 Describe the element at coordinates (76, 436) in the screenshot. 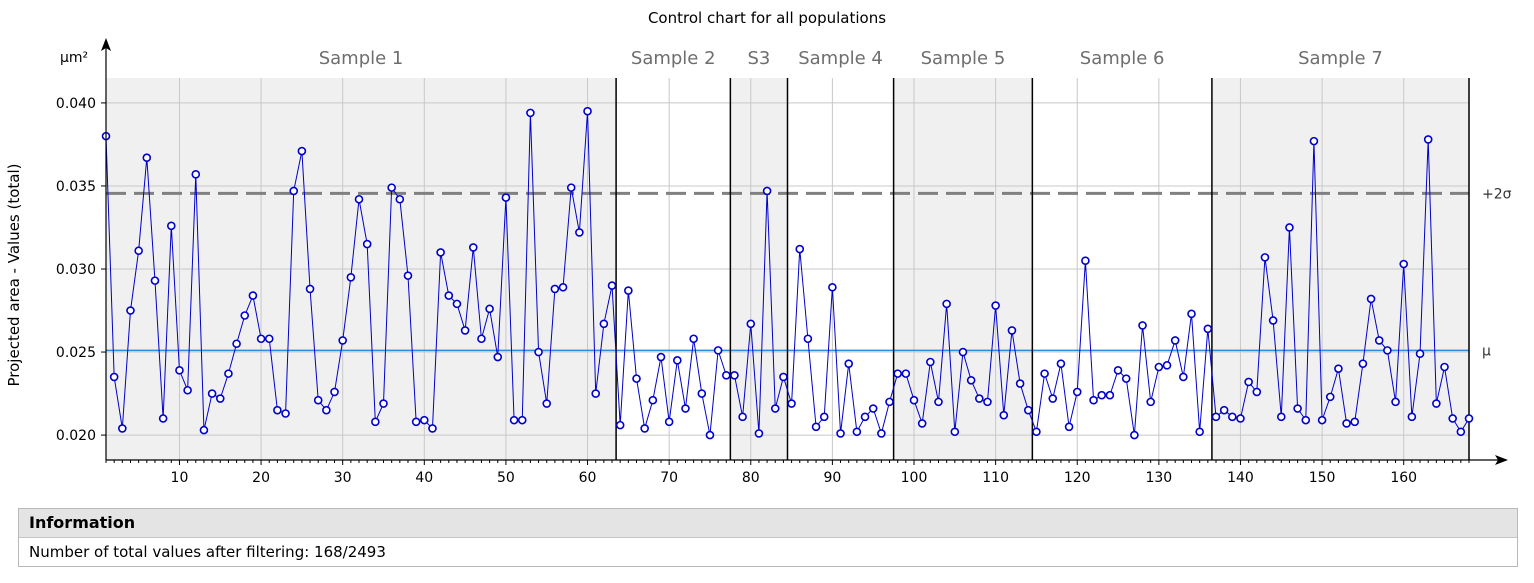

I see `y-tick-label: 0.020` at that location.